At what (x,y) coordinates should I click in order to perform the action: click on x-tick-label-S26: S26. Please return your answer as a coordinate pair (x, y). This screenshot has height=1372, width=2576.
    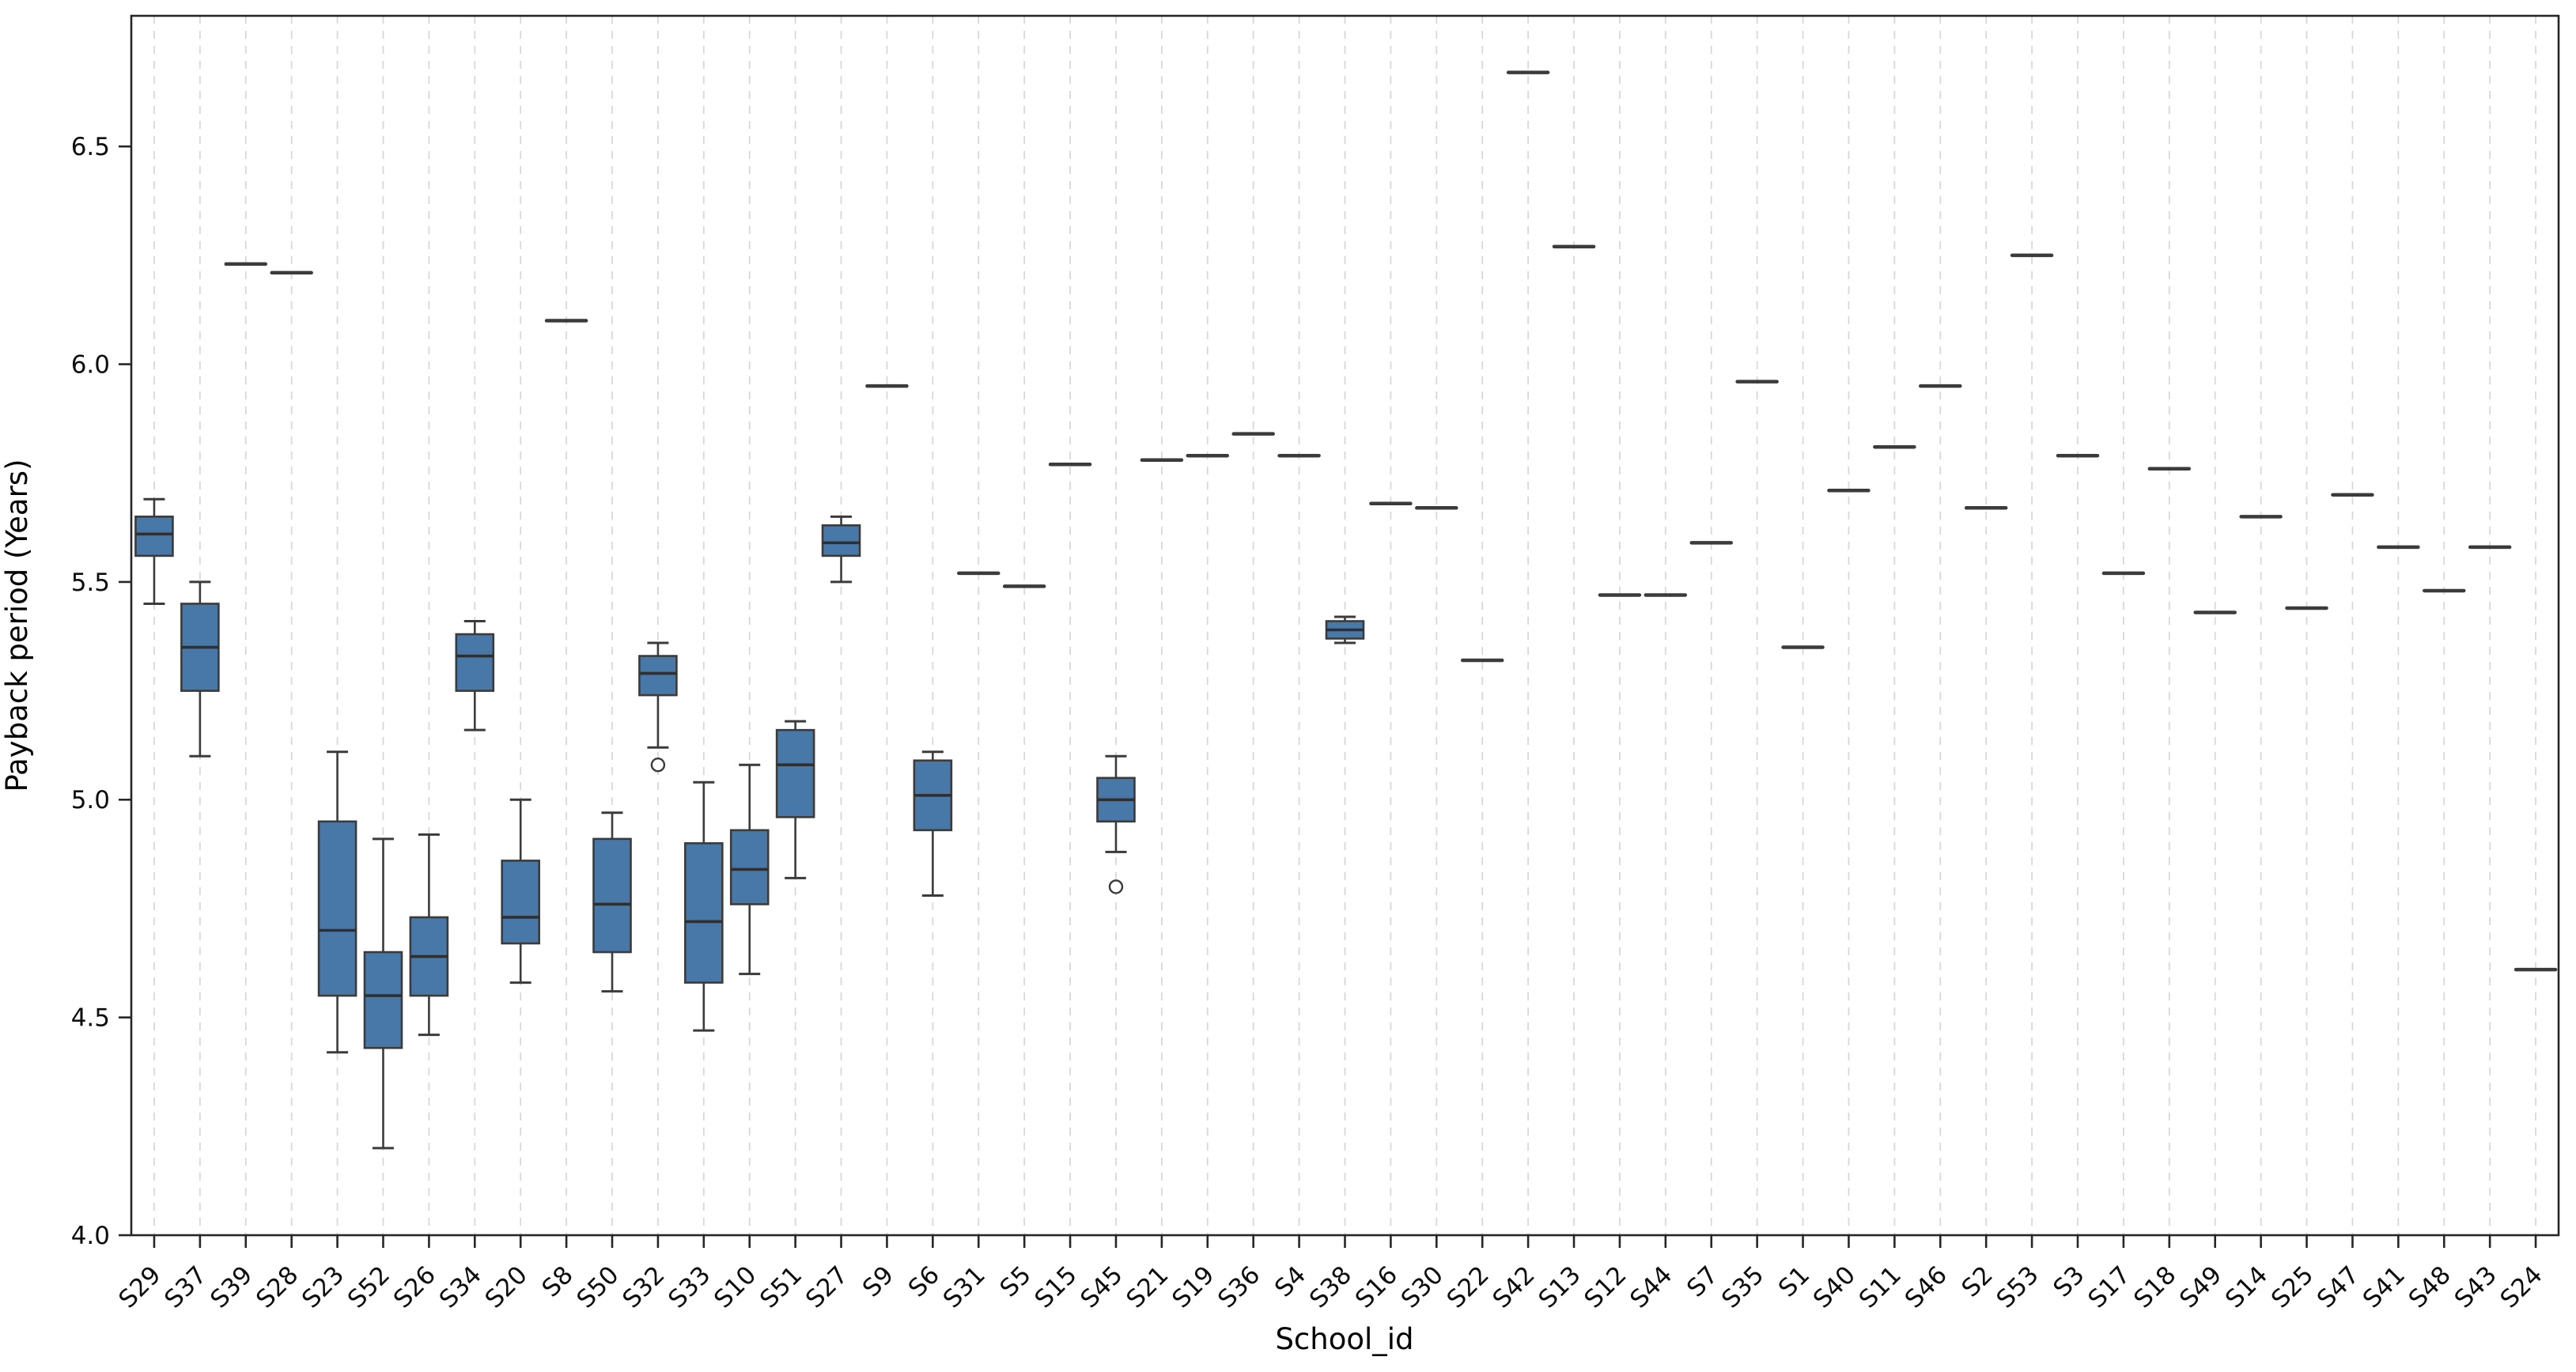
    Looking at the image, I should click on (415, 1287).